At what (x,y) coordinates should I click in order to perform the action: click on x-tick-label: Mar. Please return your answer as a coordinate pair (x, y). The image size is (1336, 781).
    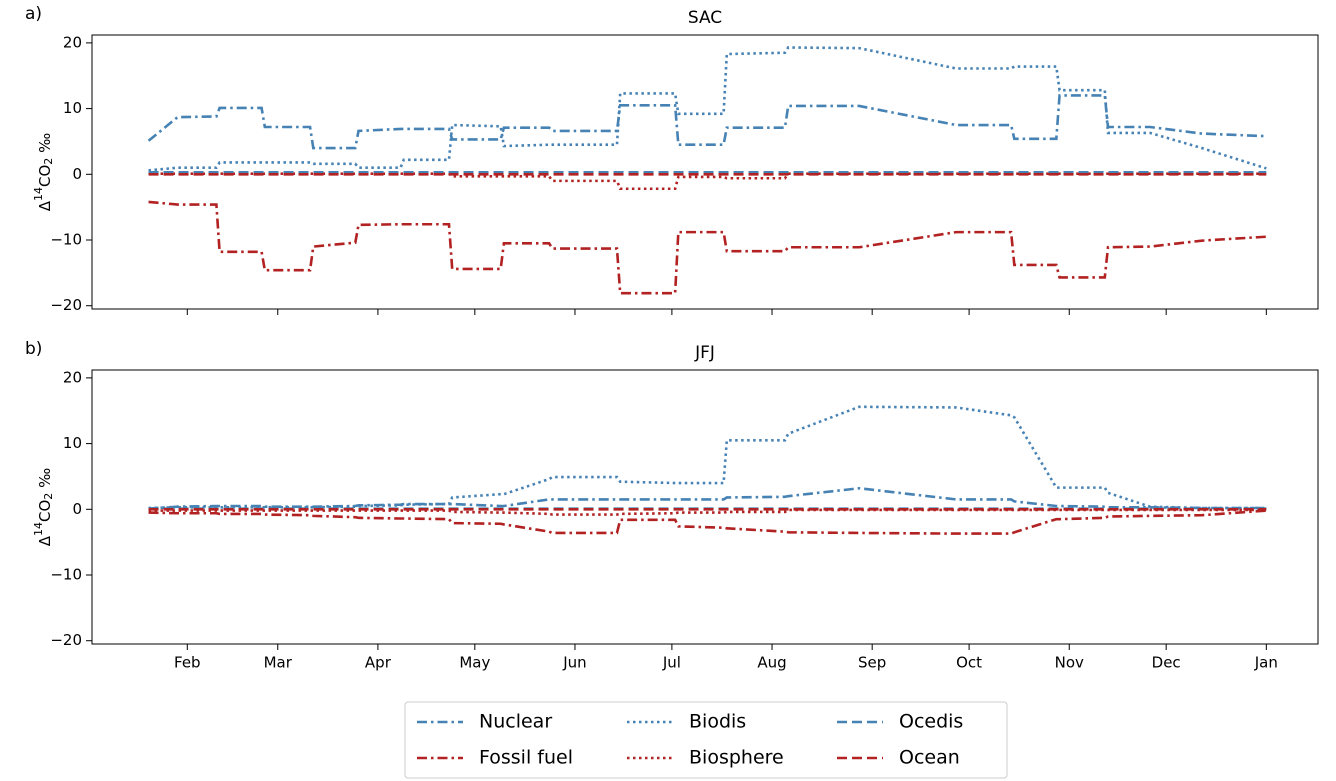
    Looking at the image, I should click on (278, 663).